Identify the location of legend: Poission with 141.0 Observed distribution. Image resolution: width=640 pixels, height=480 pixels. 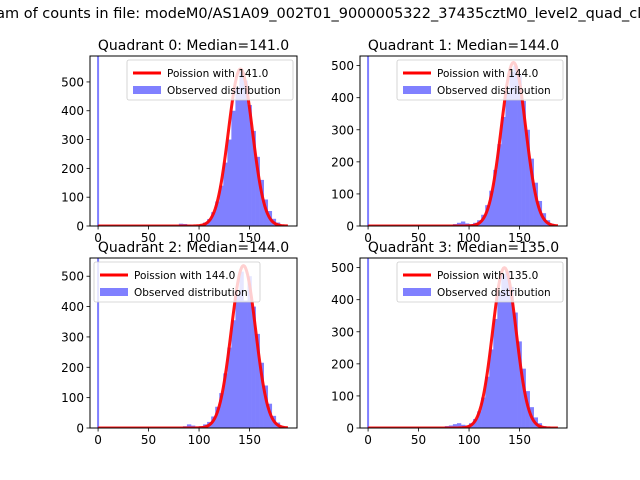
(210, 80).